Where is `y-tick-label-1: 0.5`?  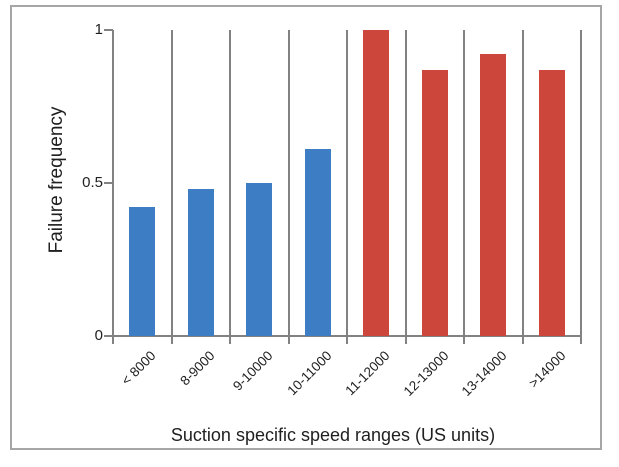
y-tick-label-1: 0.5 is located at coordinates (92, 182).